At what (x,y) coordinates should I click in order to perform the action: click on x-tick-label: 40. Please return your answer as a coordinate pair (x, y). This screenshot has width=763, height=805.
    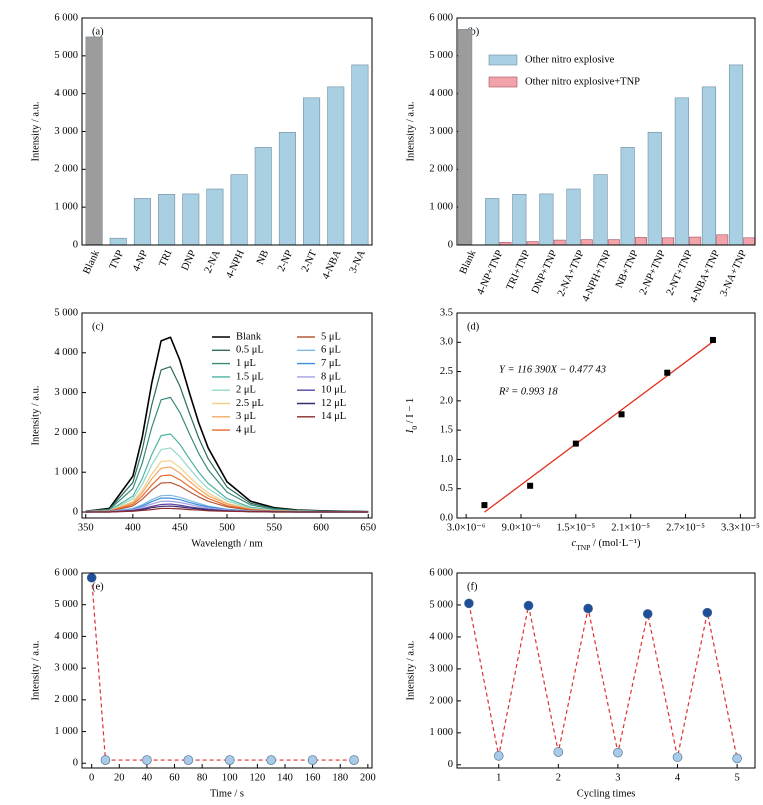
    Looking at the image, I should click on (147, 777).